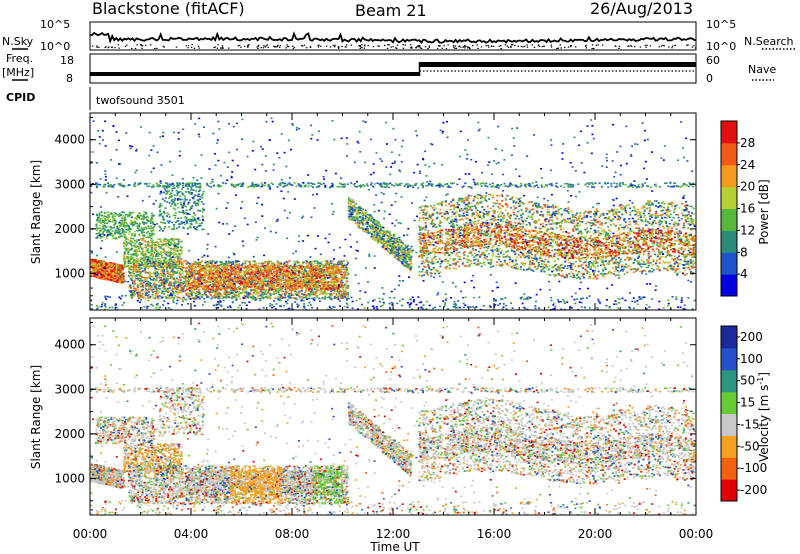 The width and height of the screenshot is (800, 554). Describe the element at coordinates (140, 100) in the screenshot. I see `cpid-value: twofsound 3501` at that location.